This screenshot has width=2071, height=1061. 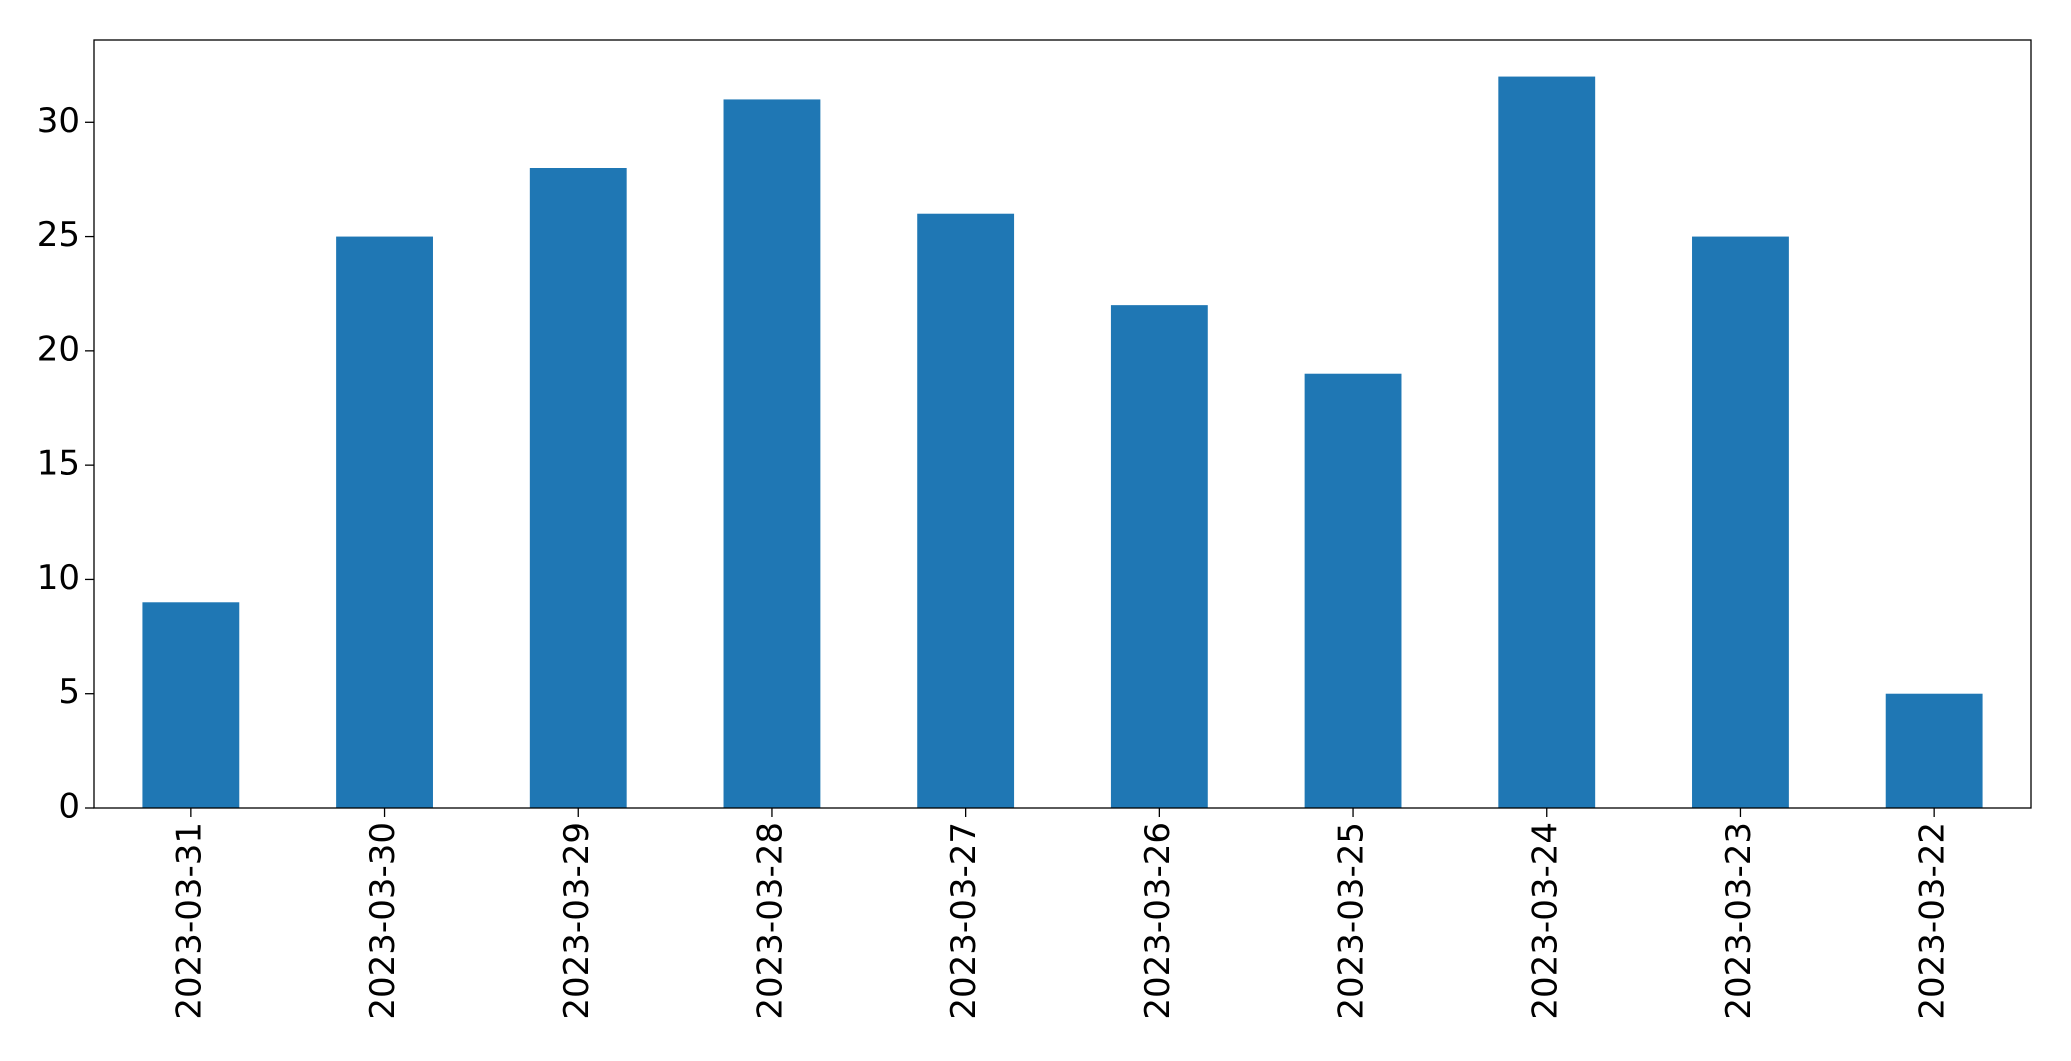 I want to click on x-tick-label: 2023-03-29, so click(x=577, y=921).